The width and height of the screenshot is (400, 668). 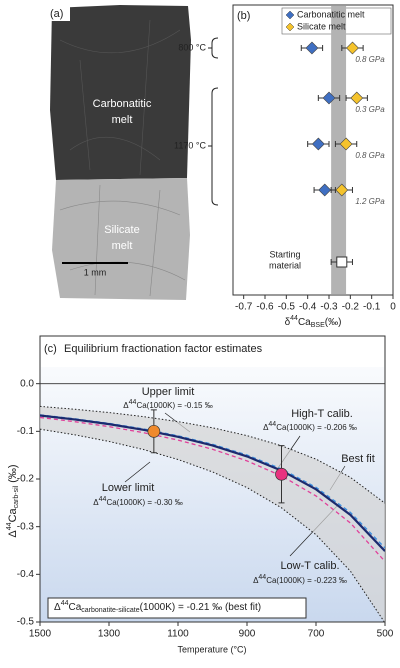 I want to click on panel-label: (b), so click(x=243, y=16).